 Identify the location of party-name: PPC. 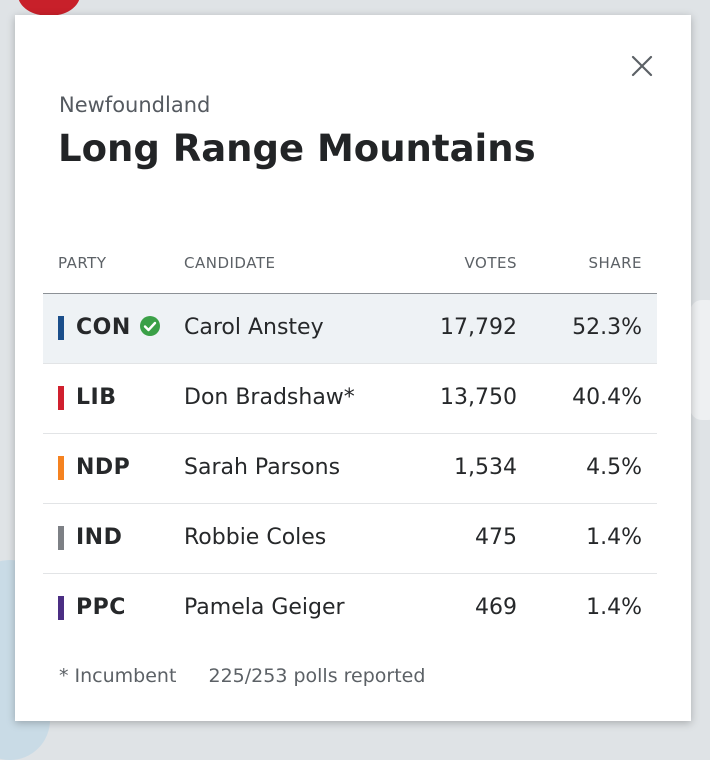
(101, 607).